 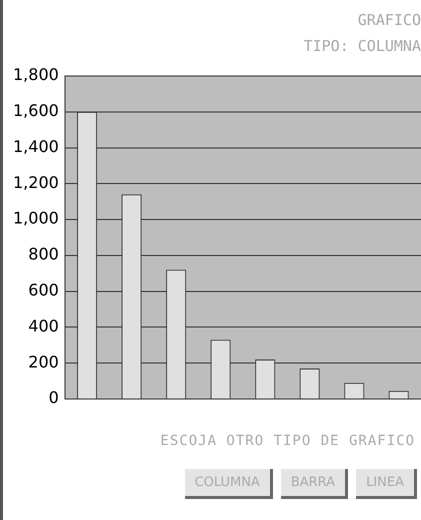 I want to click on y-tick-label: 400, so click(x=43, y=326).